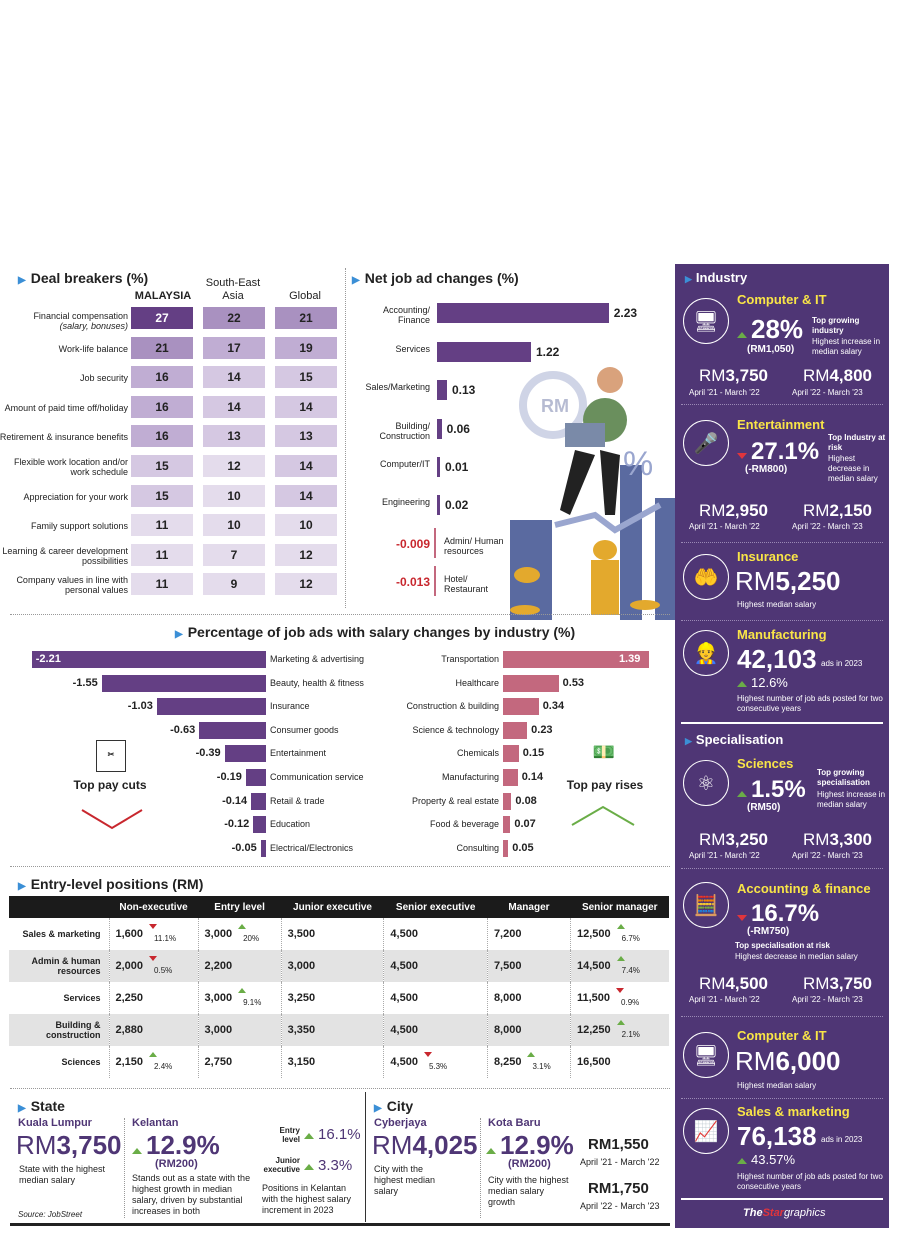  What do you see at coordinates (620, 1206) in the screenshot?
I see `kb-period-b: April '22 - March '23` at bounding box center [620, 1206].